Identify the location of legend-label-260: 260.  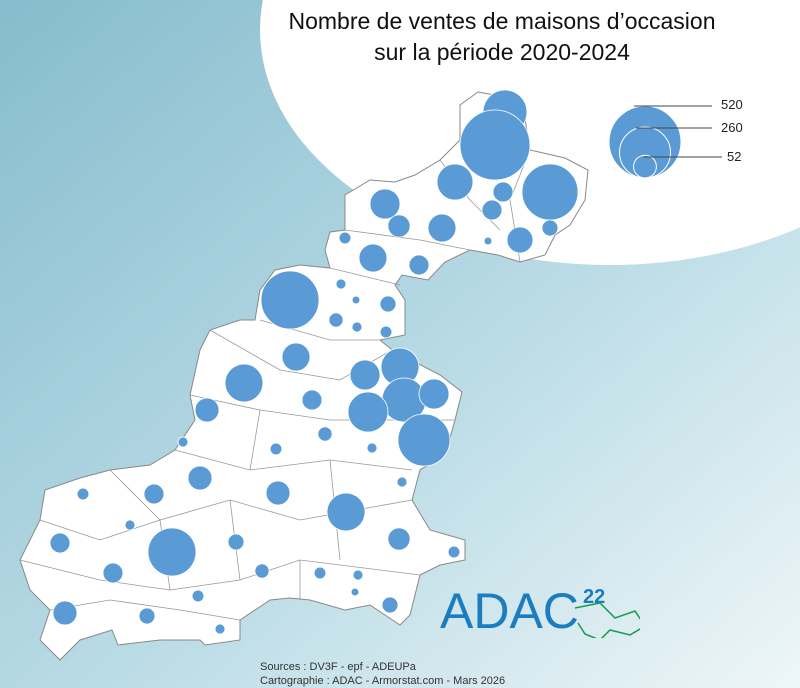
(732, 127).